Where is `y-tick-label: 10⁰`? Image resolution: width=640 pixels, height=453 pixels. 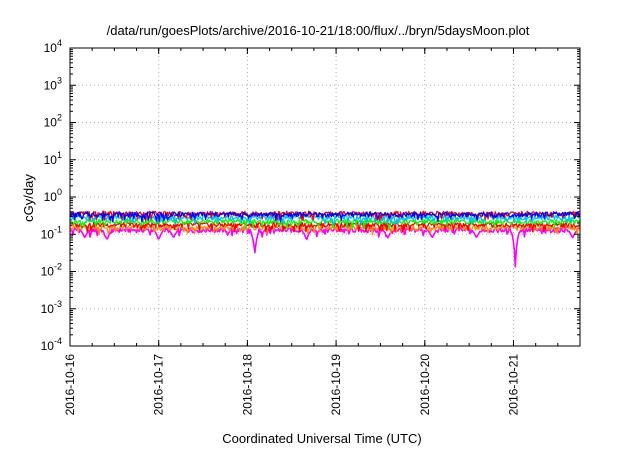 y-tick-label: 10⁰ is located at coordinates (53, 195).